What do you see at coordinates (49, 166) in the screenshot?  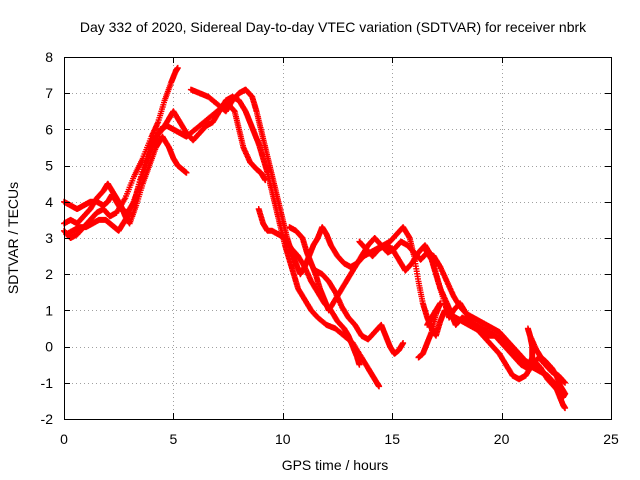 I see `y-tick-label: 5` at bounding box center [49, 166].